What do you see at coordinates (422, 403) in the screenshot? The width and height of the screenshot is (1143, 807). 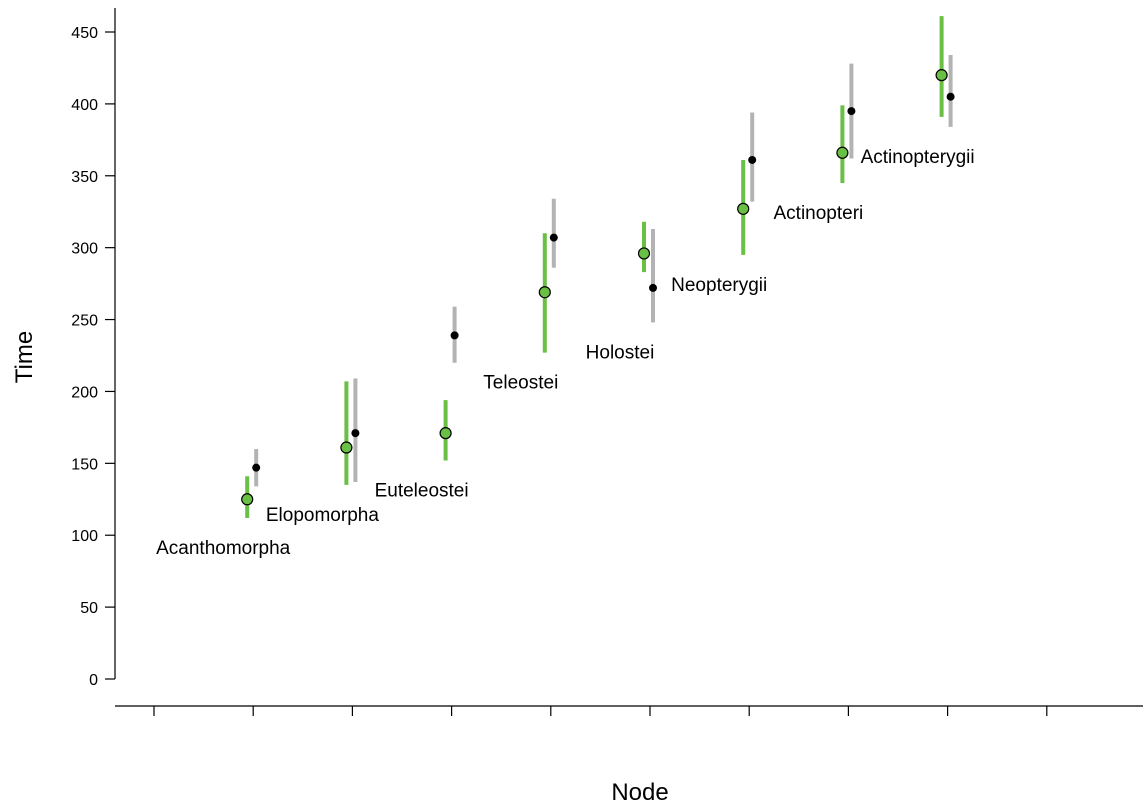 I see `node-group: Euteleostei` at bounding box center [422, 403].